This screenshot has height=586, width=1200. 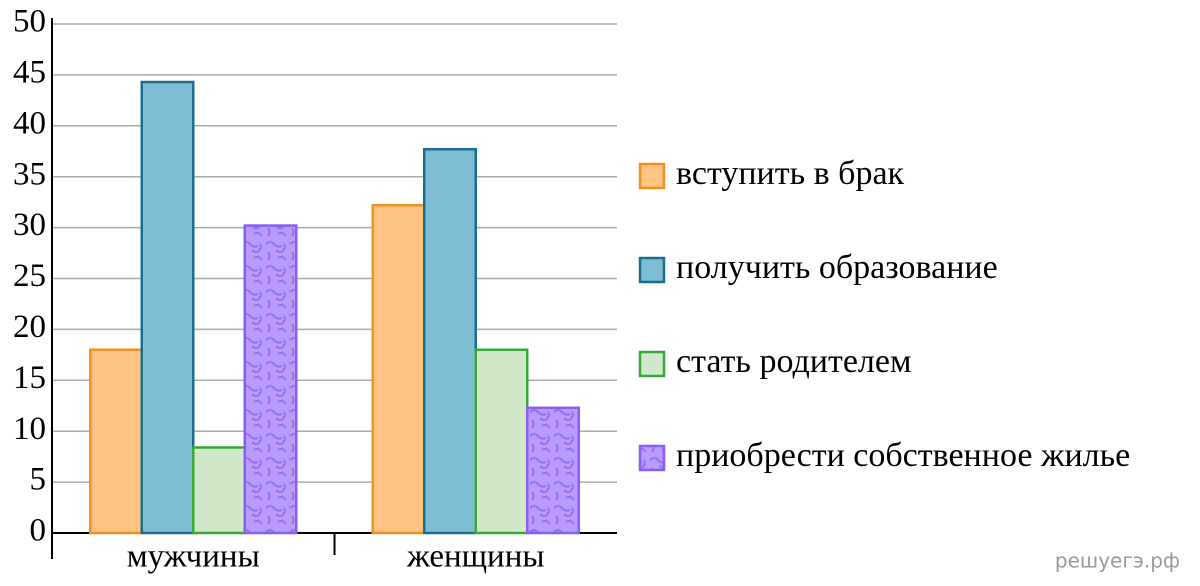 I want to click on y-tick-label: 40, so click(x=29, y=123).